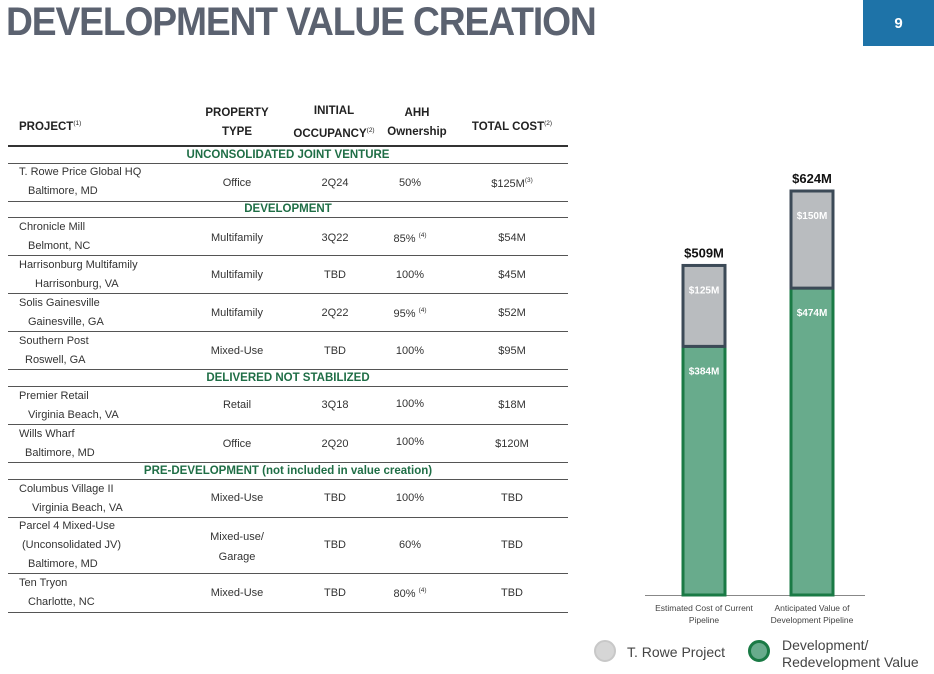  What do you see at coordinates (605, 651) in the screenshot?
I see `legend-trowe-swatch` at bounding box center [605, 651].